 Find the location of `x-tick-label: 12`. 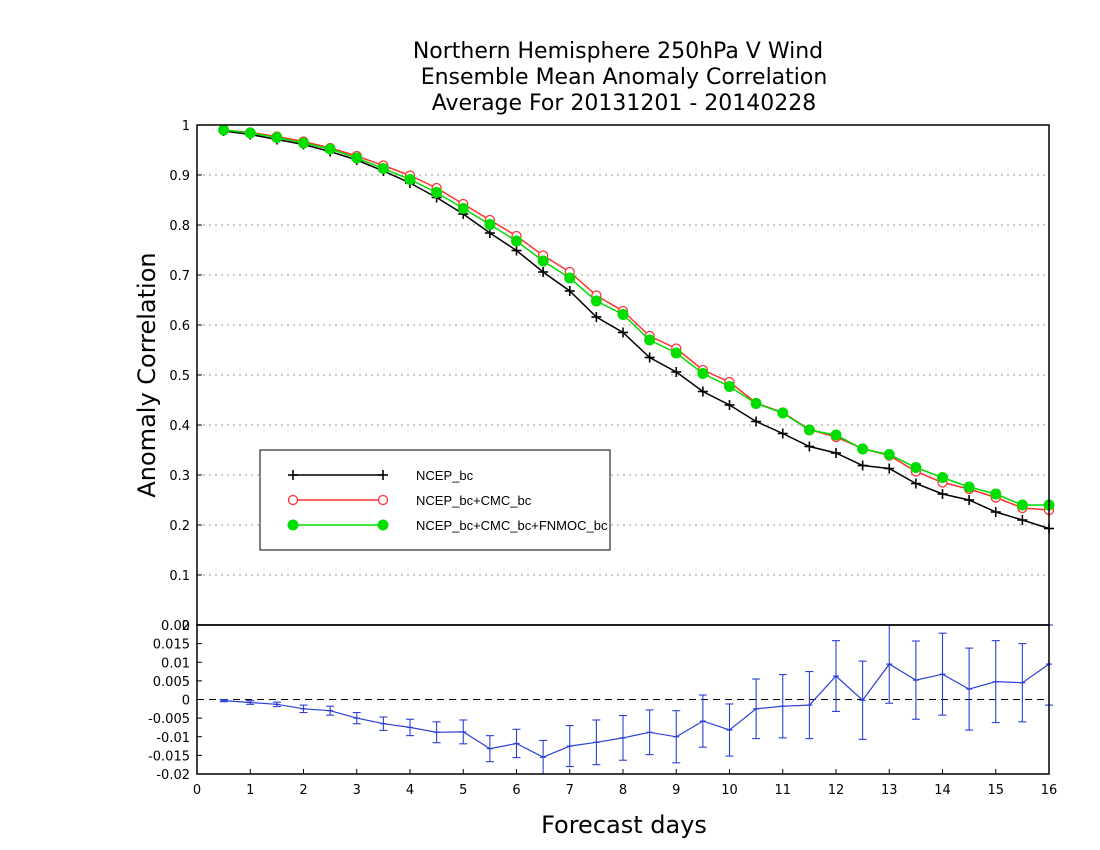

x-tick-label: 12 is located at coordinates (836, 790).